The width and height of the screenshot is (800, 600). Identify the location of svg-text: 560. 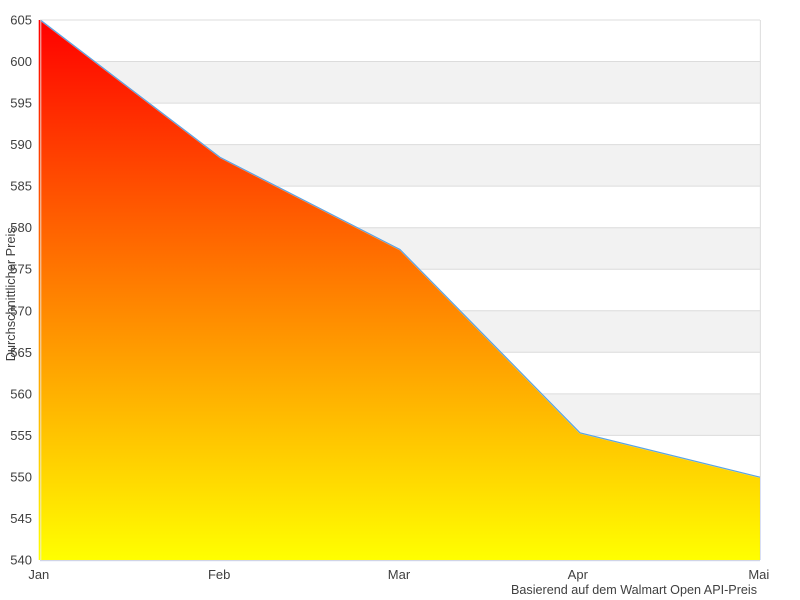
(21, 393).